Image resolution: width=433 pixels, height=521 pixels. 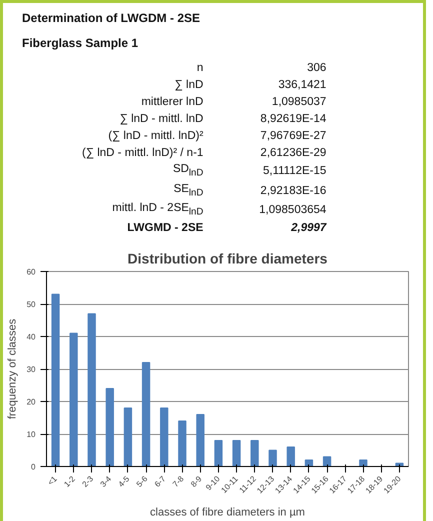 I want to click on y-tick-label: 50, so click(x=31, y=304).